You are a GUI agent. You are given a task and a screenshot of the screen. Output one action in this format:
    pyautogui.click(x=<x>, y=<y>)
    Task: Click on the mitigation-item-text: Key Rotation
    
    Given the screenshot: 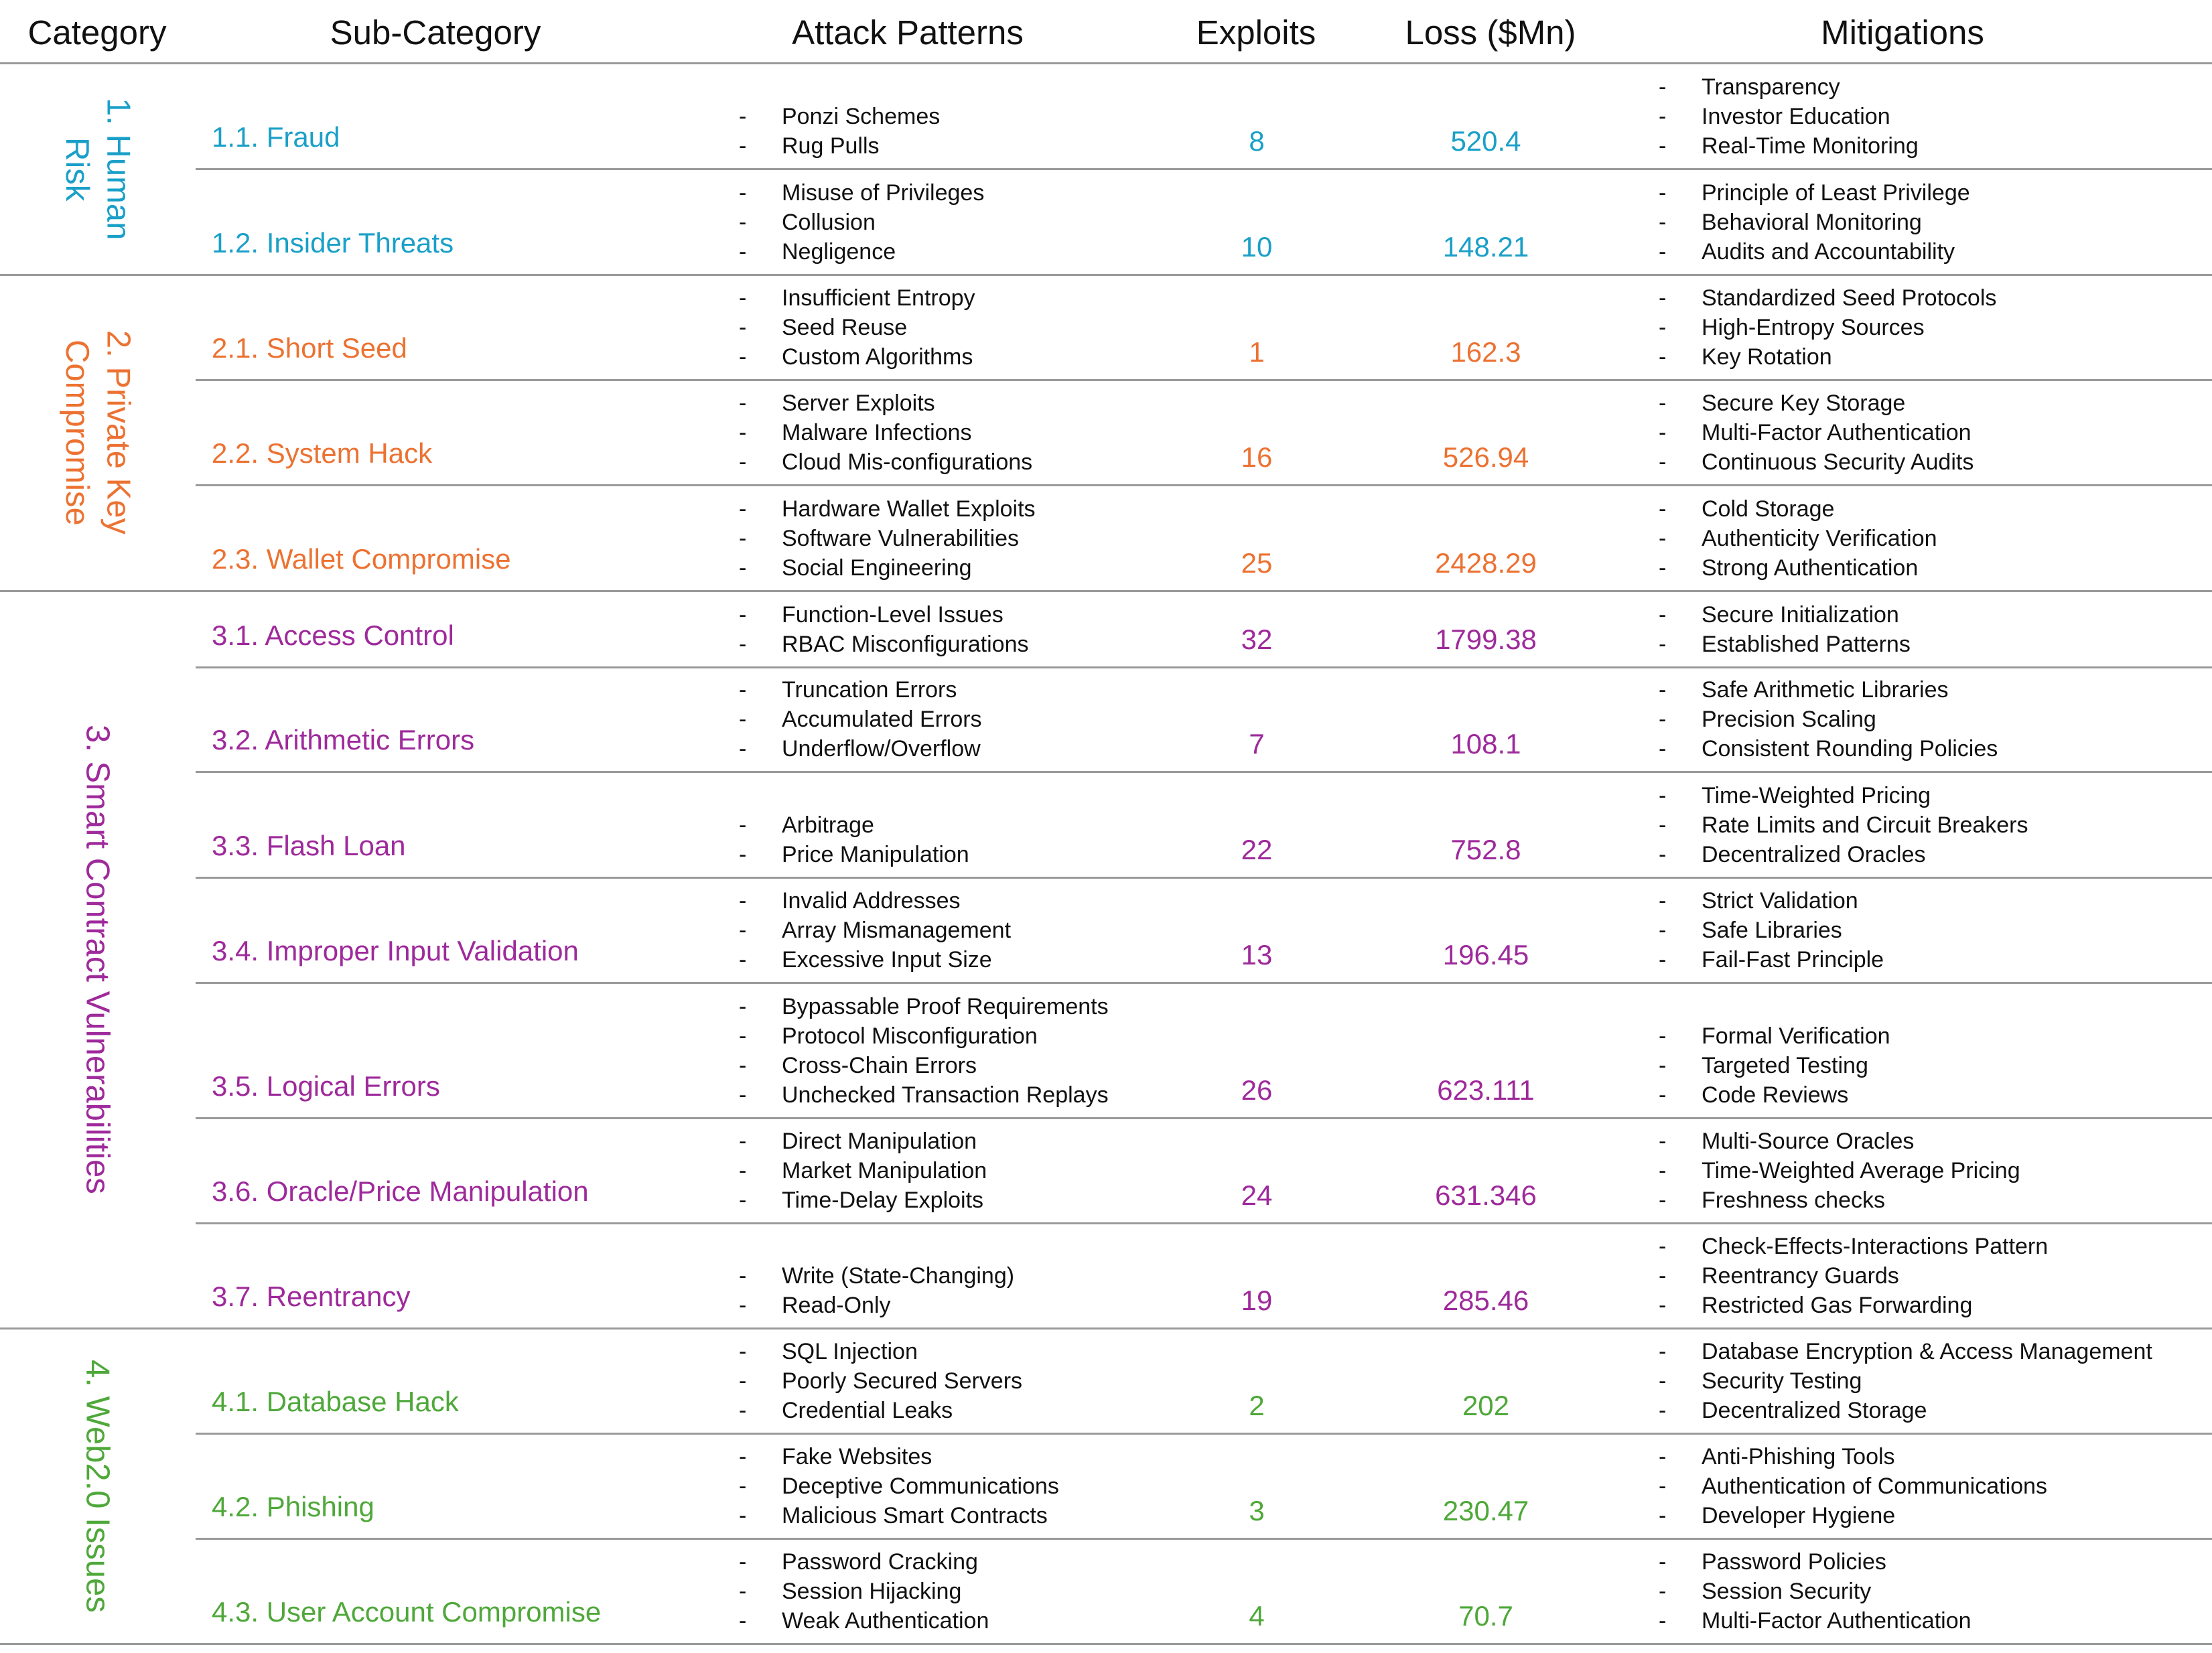 What is the action you would take?
    pyautogui.click(x=1767, y=357)
    